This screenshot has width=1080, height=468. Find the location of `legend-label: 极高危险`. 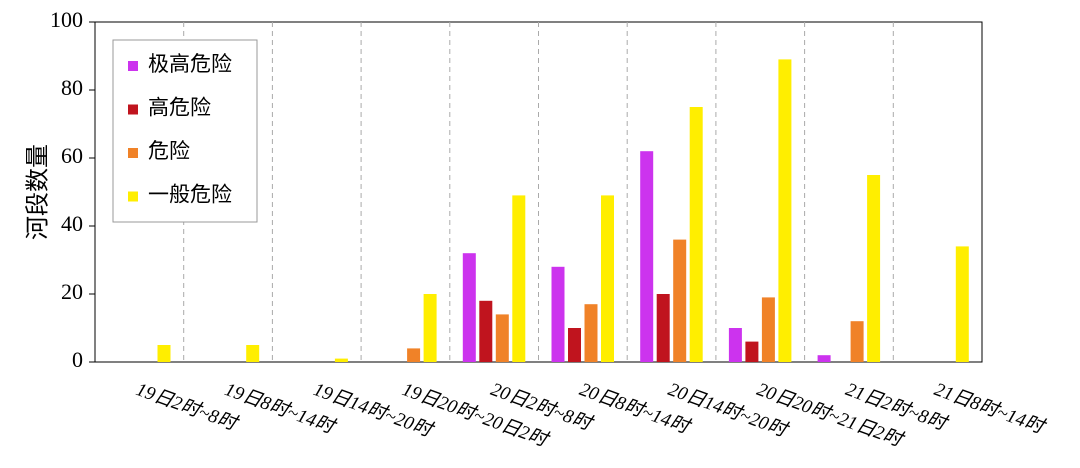

legend-label: 极高危险 is located at coordinates (190, 64).